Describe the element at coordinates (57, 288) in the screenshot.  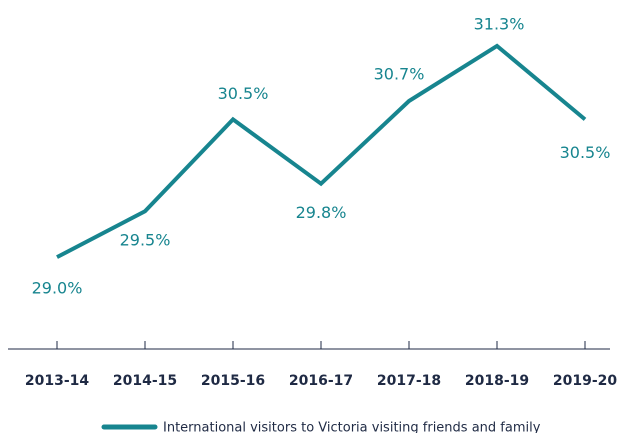
I see `data-label: 29.0%` at that location.